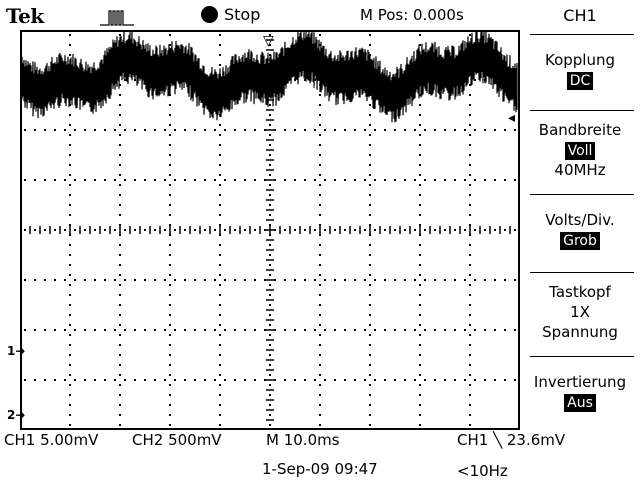 Image resolution: width=640 pixels, height=493 pixels. What do you see at coordinates (579, 60) in the screenshot?
I see `coupling-label: Kopplung` at bounding box center [579, 60].